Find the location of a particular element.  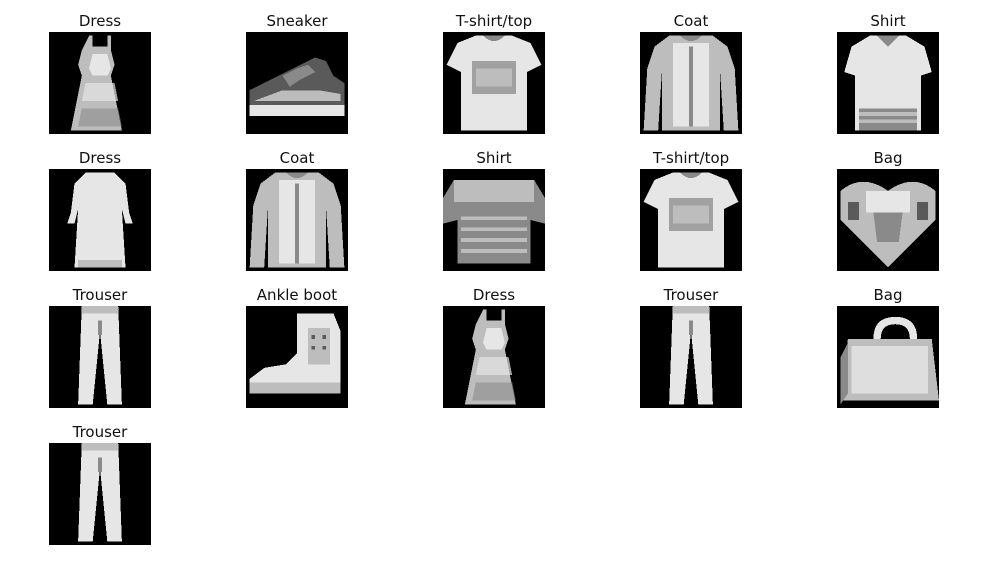

grid-cell: Ankle boot is located at coordinates (297, 343).